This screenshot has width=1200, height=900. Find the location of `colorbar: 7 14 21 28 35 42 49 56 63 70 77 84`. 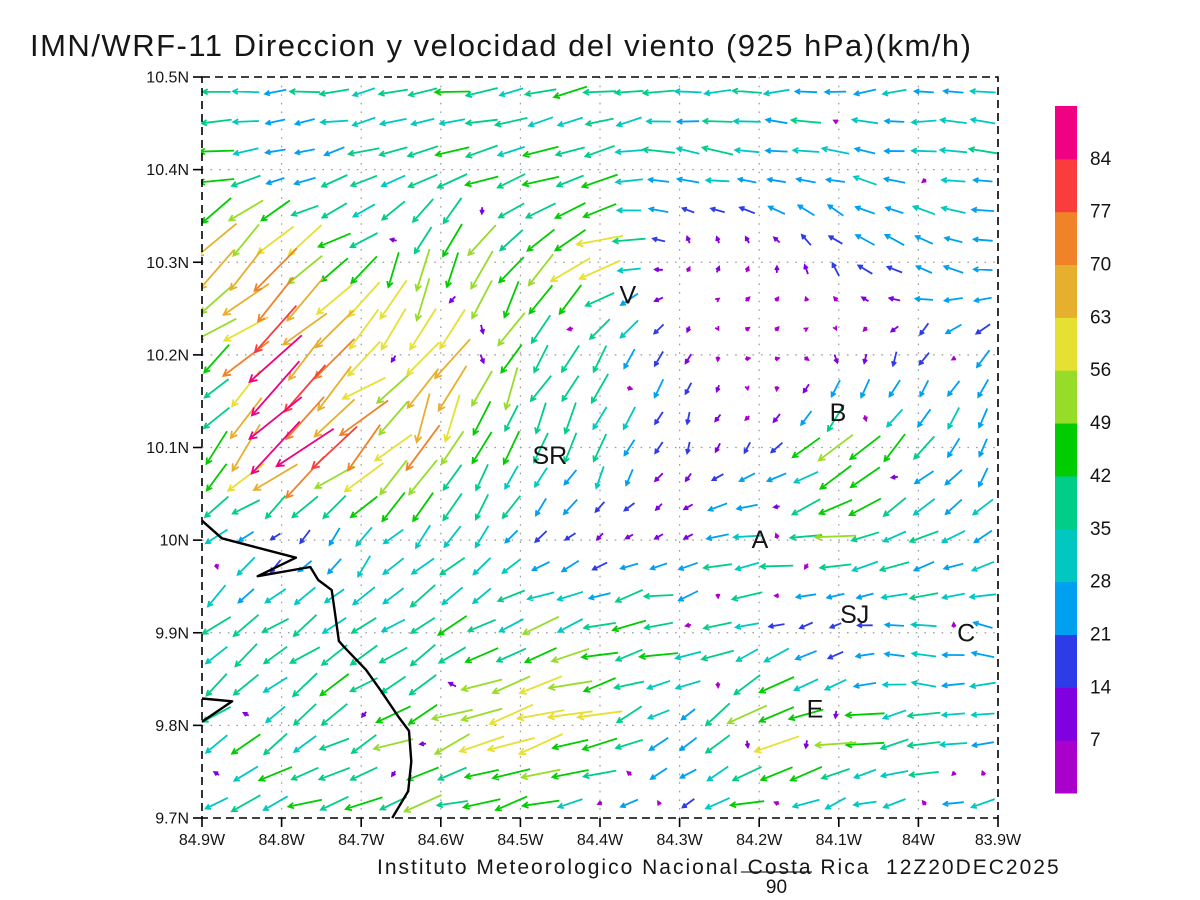

colorbar: 7 14 21 28 35 42 49 56 63 70 77 84 is located at coordinates (1083, 450).